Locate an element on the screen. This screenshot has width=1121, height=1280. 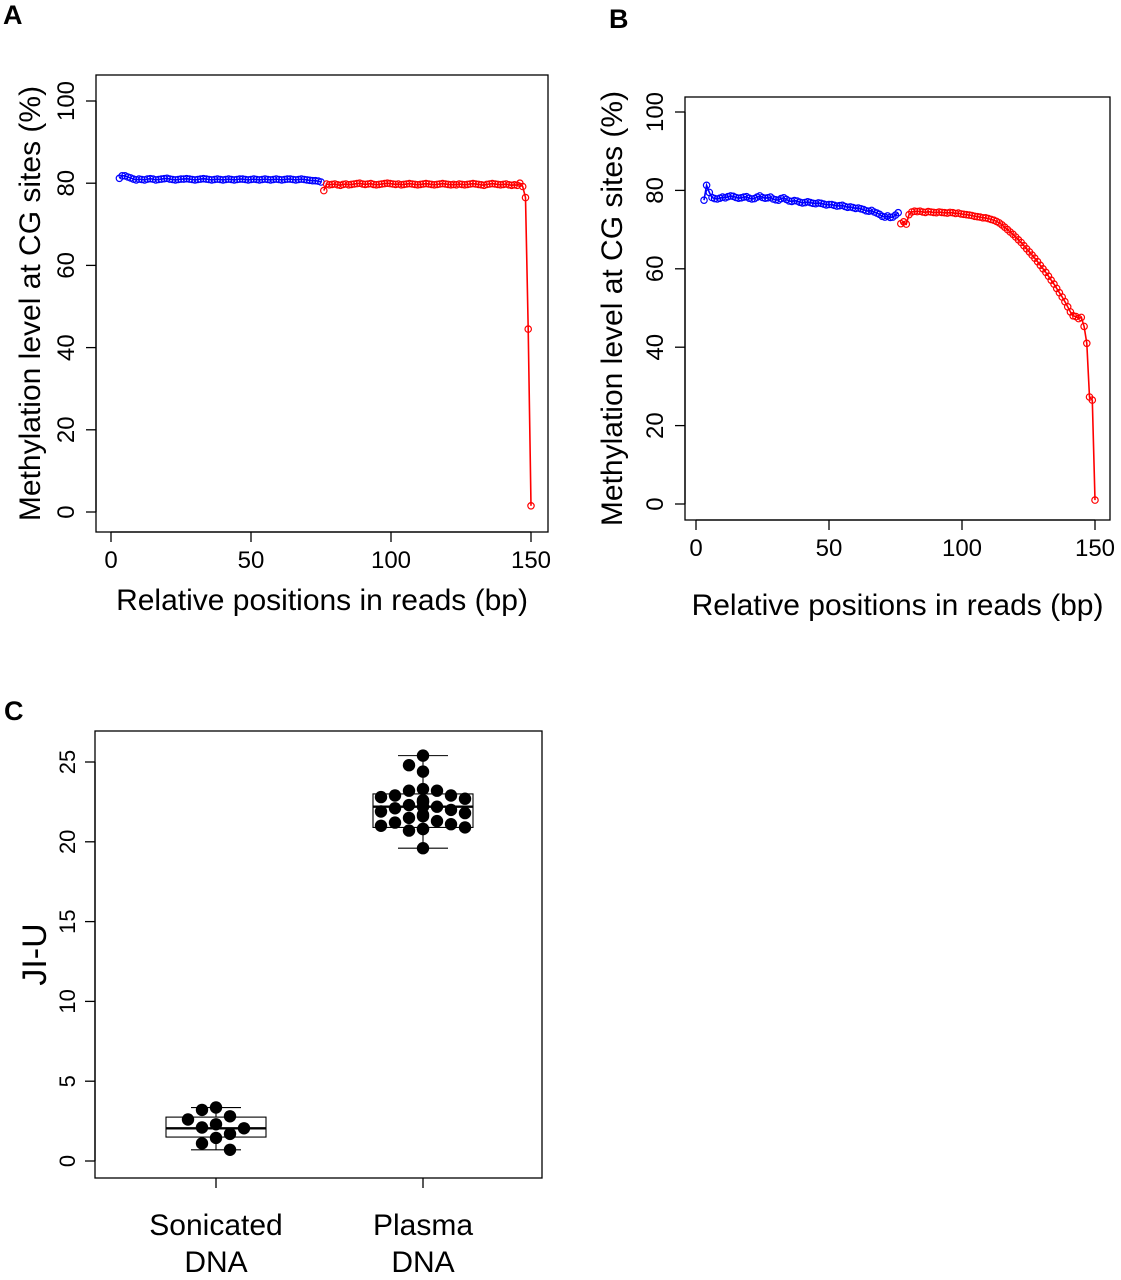
x-tick-label: 100 is located at coordinates (962, 548).